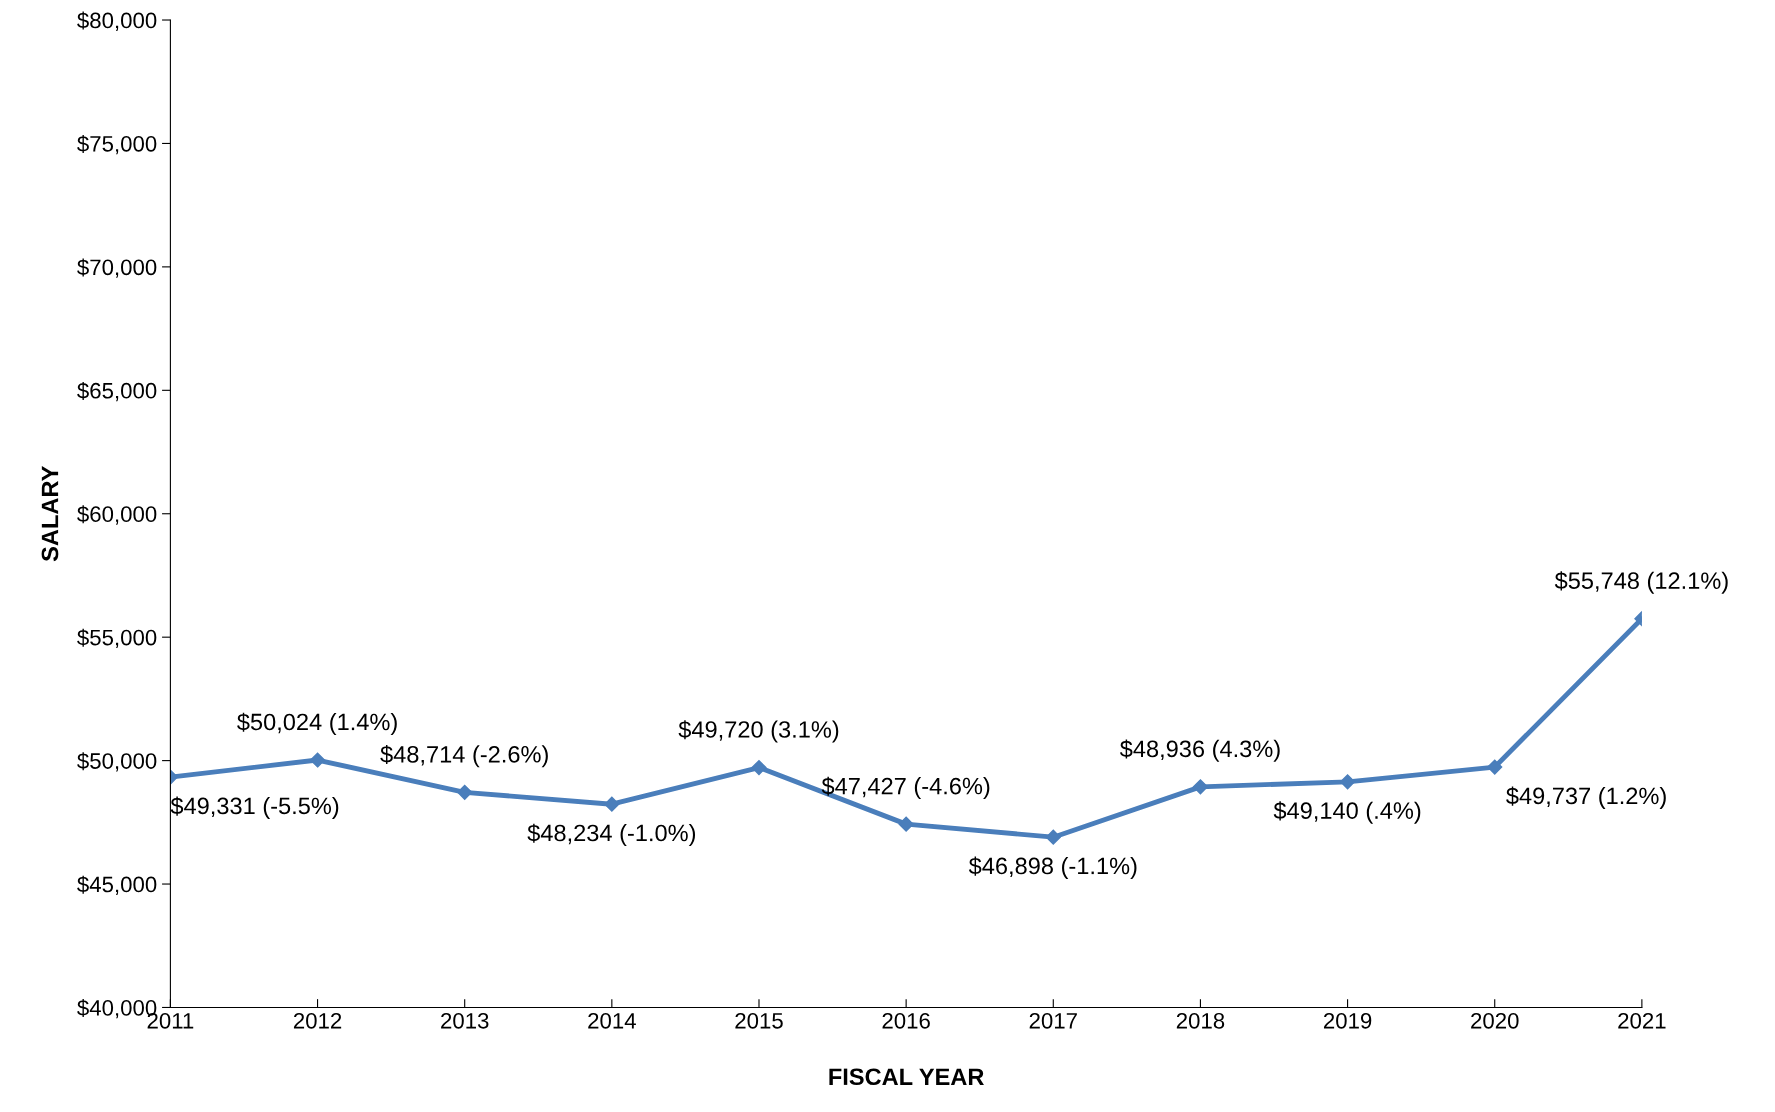 The image size is (1775, 1112). I want to click on y-tick-label: $65,000, so click(117, 391).